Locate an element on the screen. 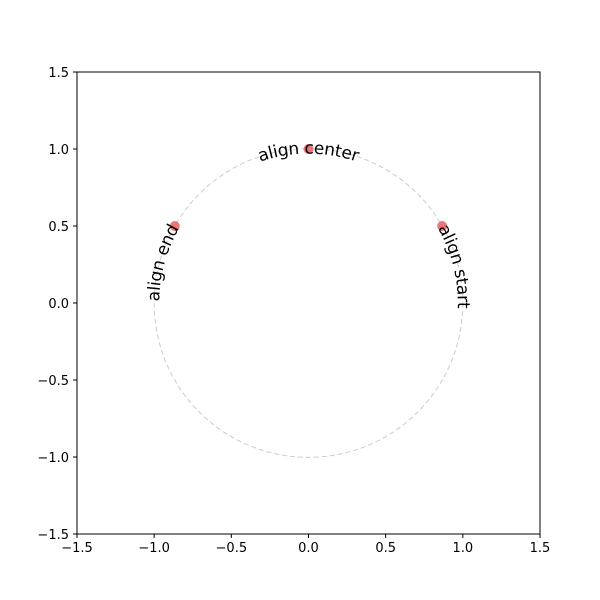  x-tick-label: 0.0 is located at coordinates (308, 548).